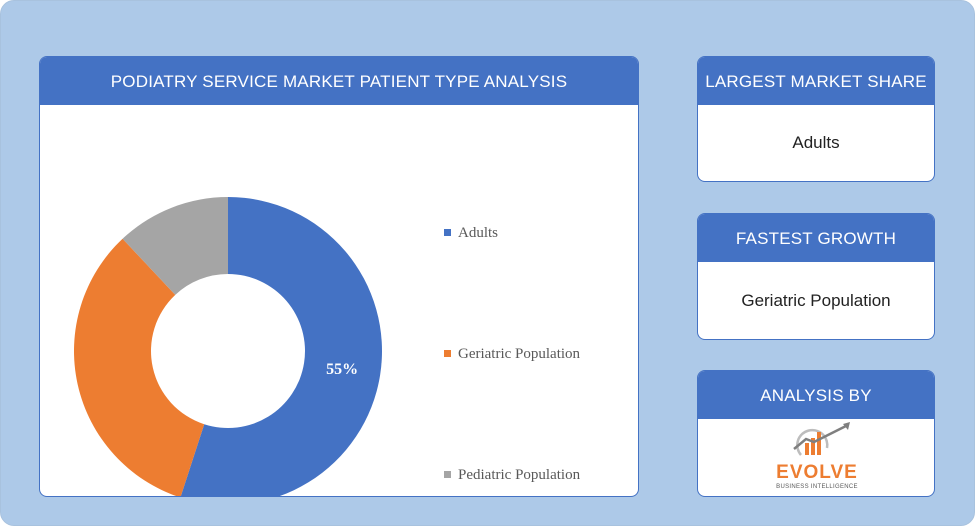 The width and height of the screenshot is (975, 526). What do you see at coordinates (816, 457) in the screenshot?
I see `evolve-logo: EVOLVE BUSINESS INTELLIGENCE` at bounding box center [816, 457].